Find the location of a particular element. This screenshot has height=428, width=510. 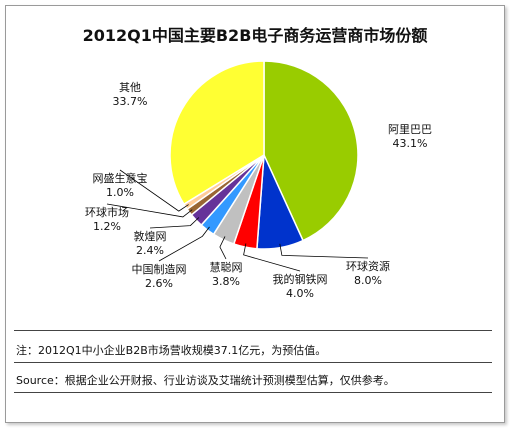

divider-bottom is located at coordinates (253, 392).